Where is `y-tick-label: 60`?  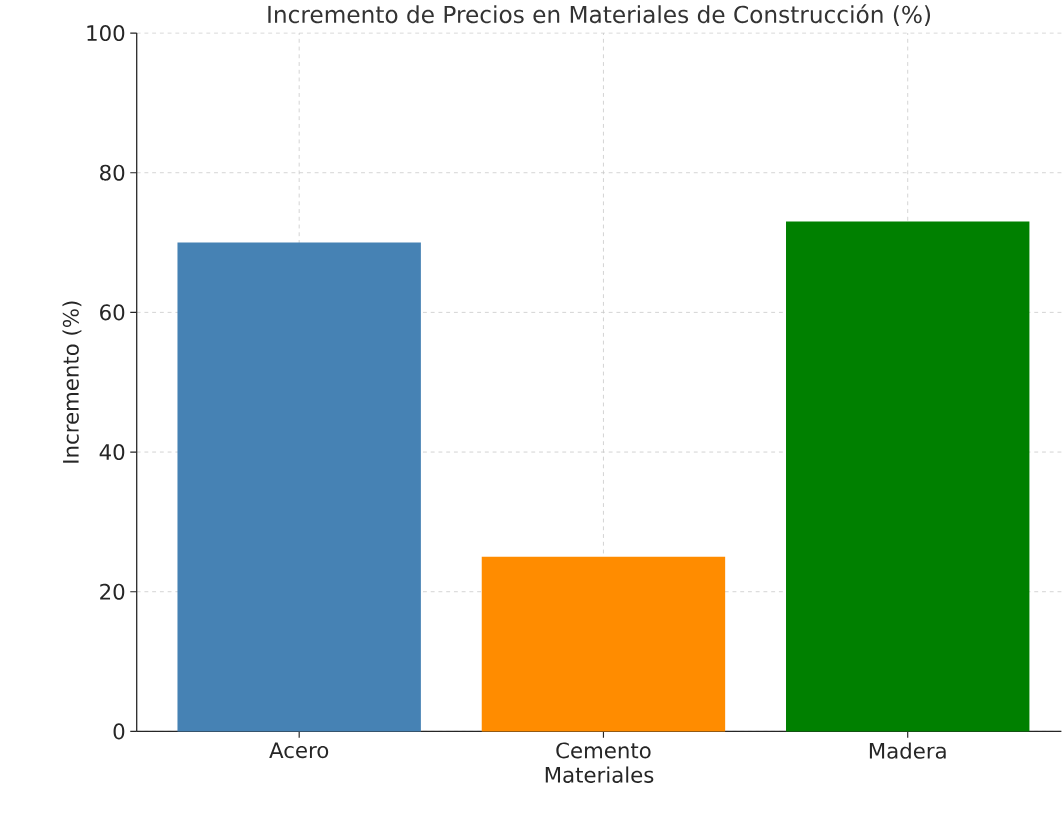 y-tick-label: 60 is located at coordinates (112, 312).